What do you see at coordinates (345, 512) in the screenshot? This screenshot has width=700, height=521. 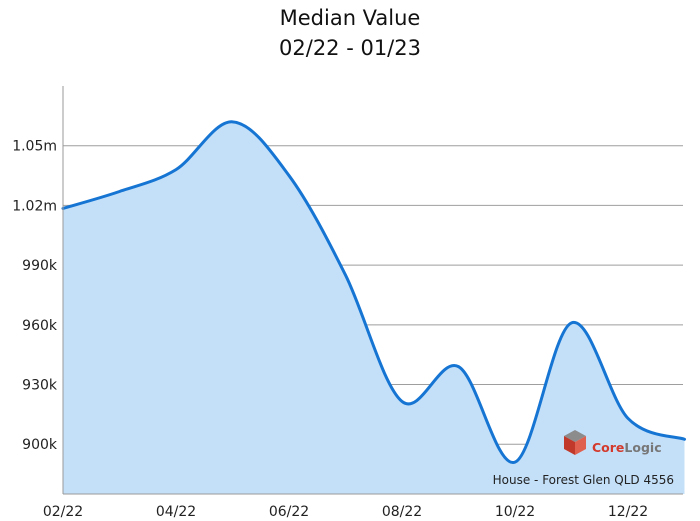 I see `x-axis-ticks: 02/22 04/22 06/22 08/22 10/22 12/22` at bounding box center [345, 512].